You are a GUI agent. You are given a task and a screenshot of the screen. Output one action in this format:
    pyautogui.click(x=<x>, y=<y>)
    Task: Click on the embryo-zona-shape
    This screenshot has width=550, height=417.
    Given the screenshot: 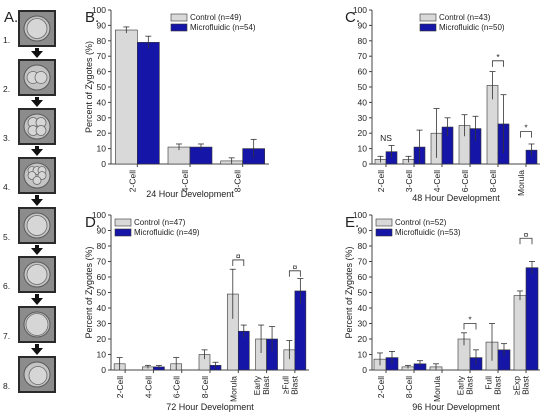 What is the action you would take?
    pyautogui.click(x=37, y=126)
    